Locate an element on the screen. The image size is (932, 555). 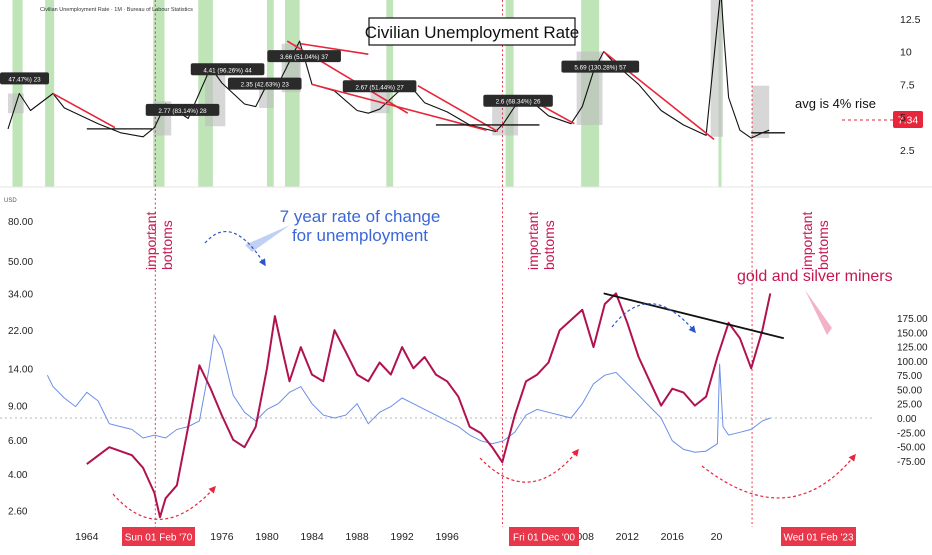
peak-label-text: 5.69 (130.28%) 57 is located at coordinates (600, 68).